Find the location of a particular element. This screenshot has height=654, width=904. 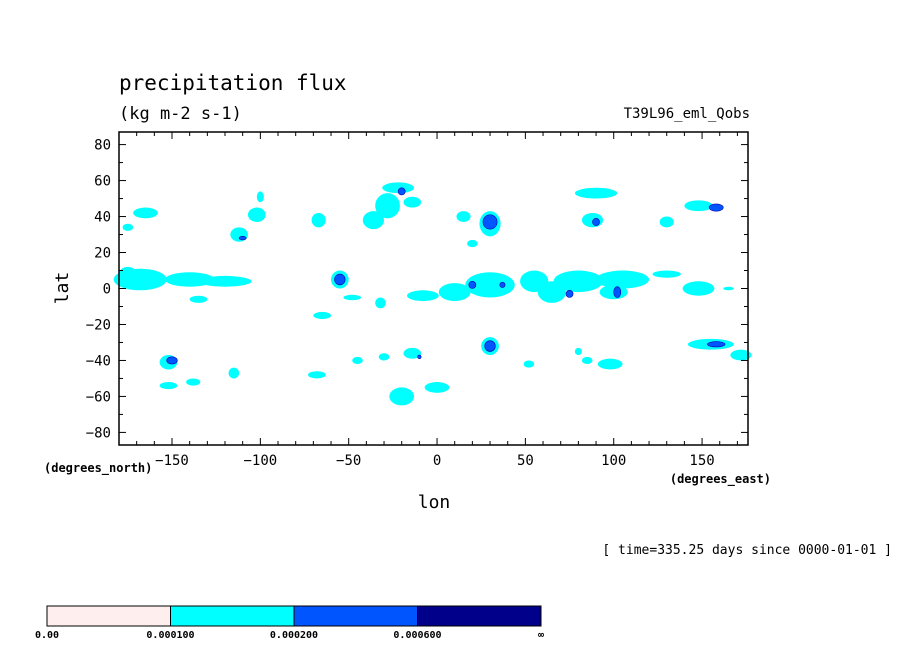

time-label: [ time=335.25 days since 0000-01-01 ] is located at coordinates (747, 550).